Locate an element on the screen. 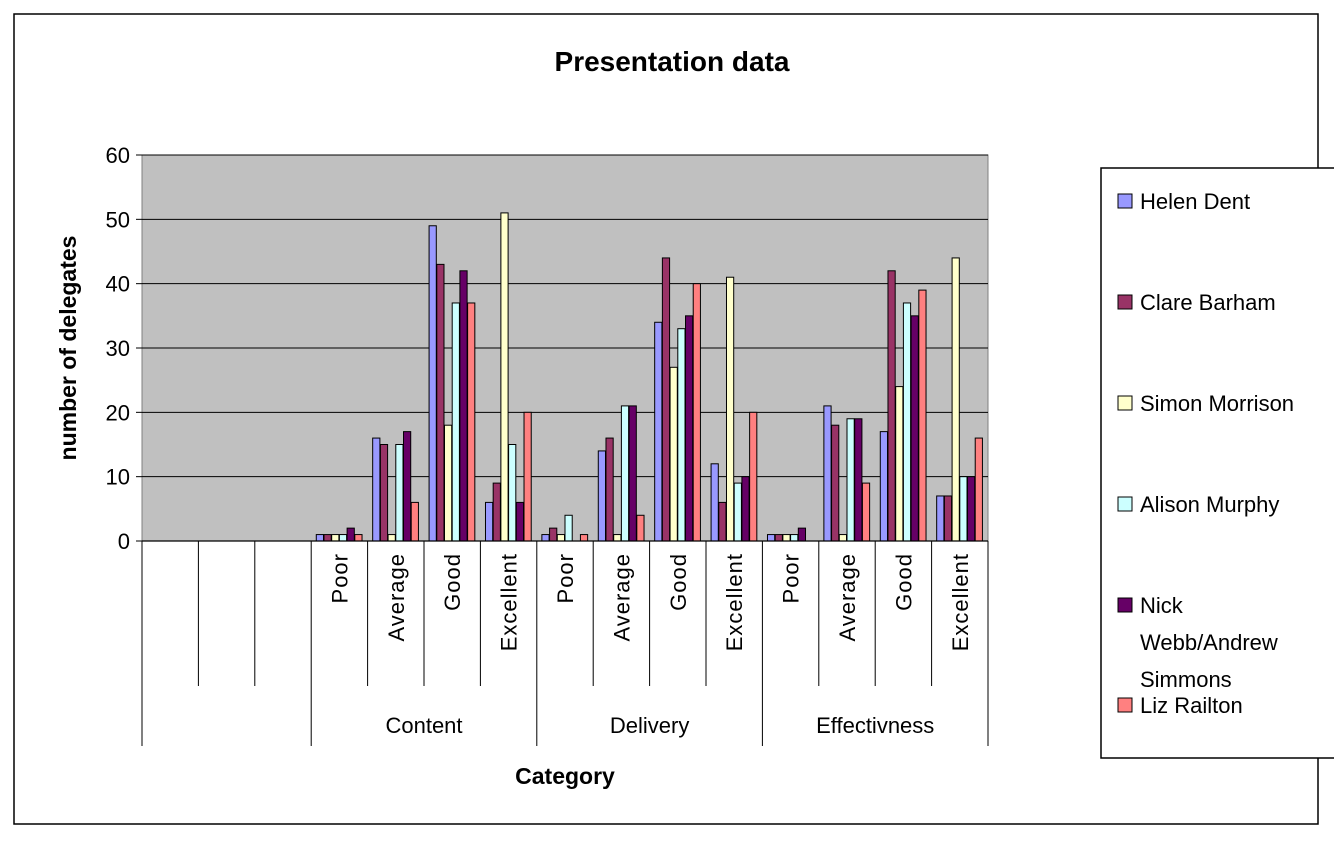 Image resolution: width=1334 pixels, height=843 pixels. x-group-label: Content is located at coordinates (423, 725).